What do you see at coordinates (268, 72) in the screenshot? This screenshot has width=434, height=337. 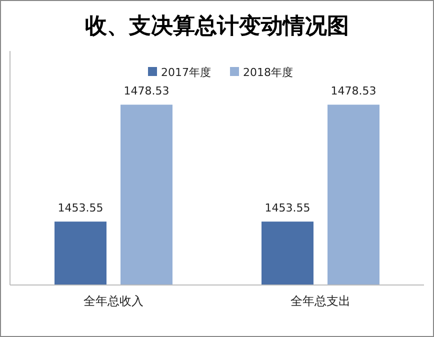 I see `legend-label: 2018年度` at bounding box center [268, 72].